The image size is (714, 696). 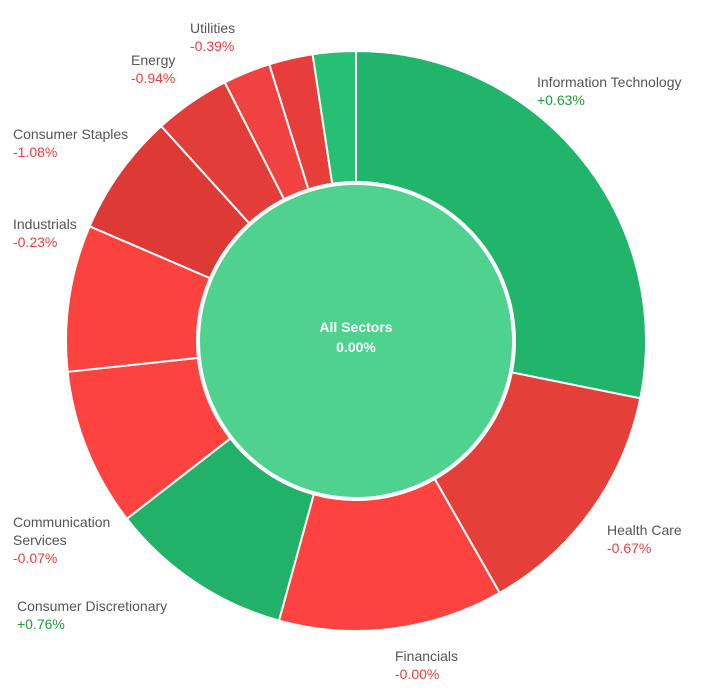 I want to click on center-value: 0.00%, so click(x=356, y=347).